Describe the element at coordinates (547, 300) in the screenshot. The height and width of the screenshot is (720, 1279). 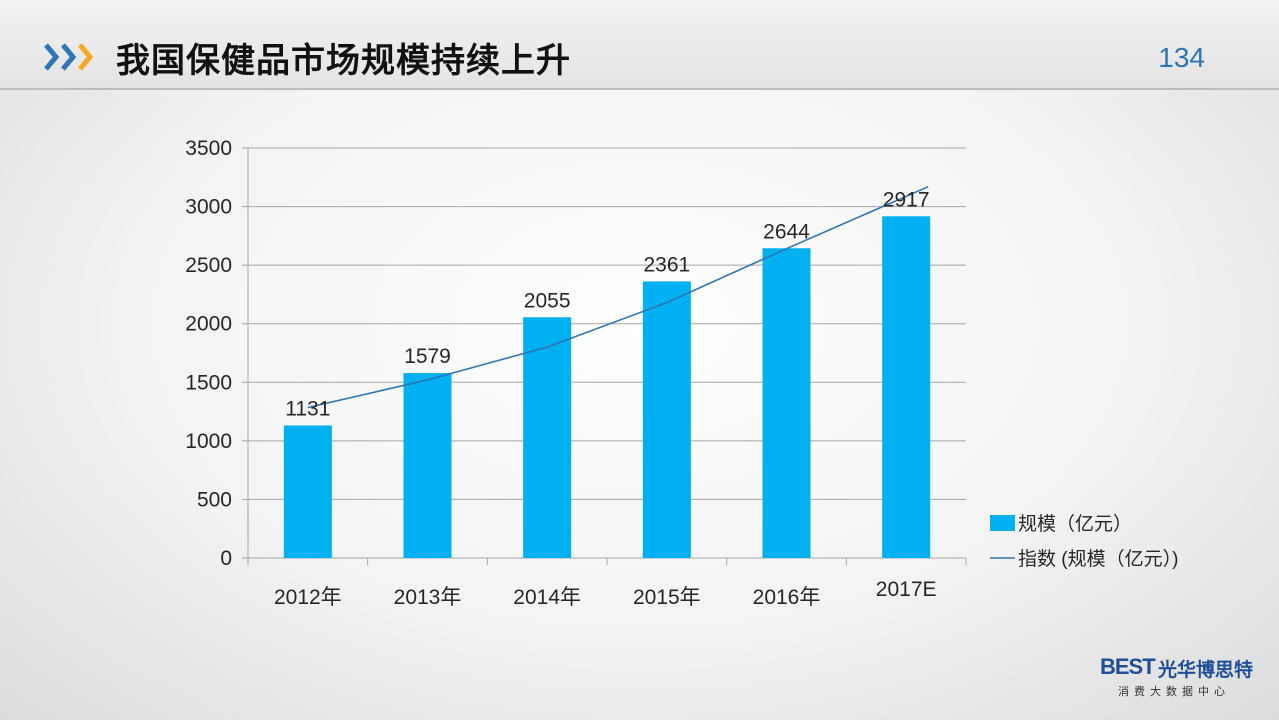
I see `data-label: 2055` at that location.